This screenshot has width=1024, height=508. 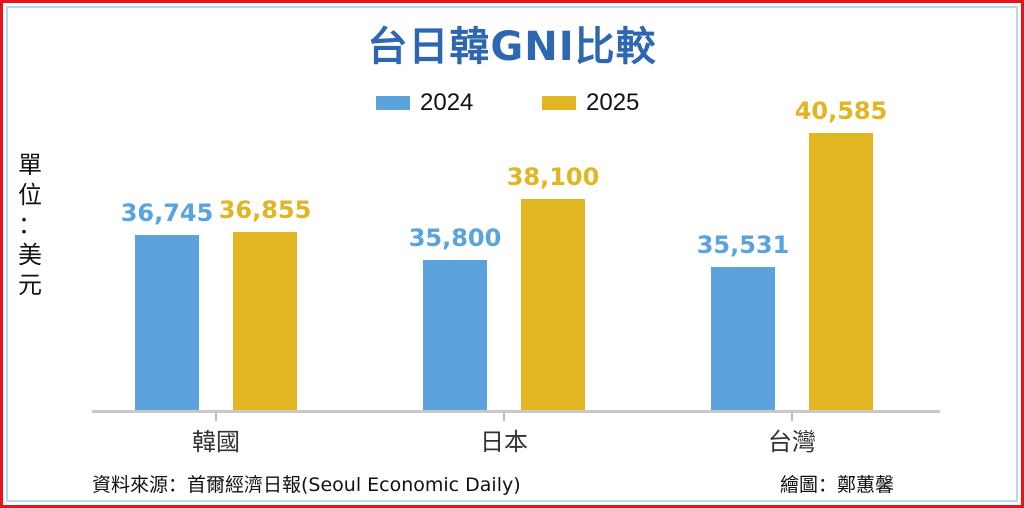 What do you see at coordinates (792, 442) in the screenshot?
I see `category-label: 台灣` at bounding box center [792, 442].